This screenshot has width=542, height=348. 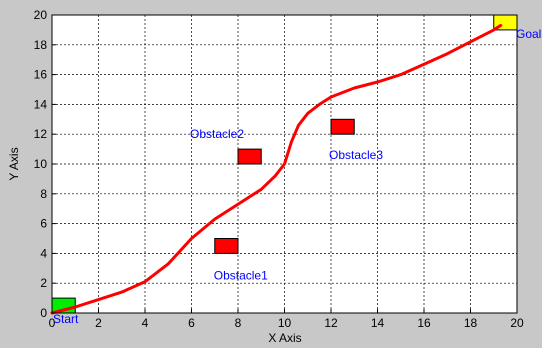 What do you see at coordinates (238, 323) in the screenshot?
I see `x-tick-label: 8` at bounding box center [238, 323].